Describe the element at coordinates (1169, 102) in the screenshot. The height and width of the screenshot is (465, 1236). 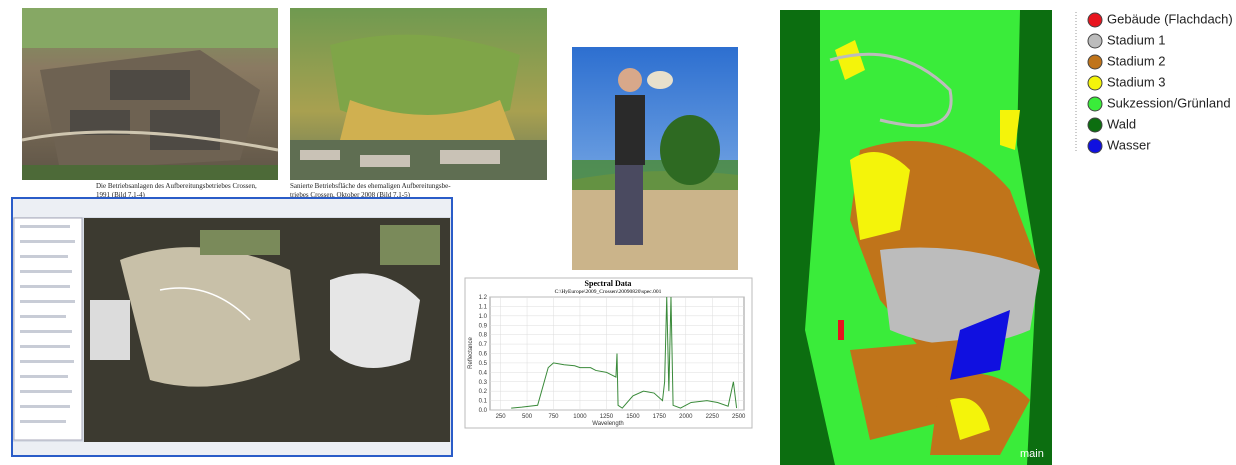
I see `legend-label: Sukzession/Grünland` at that location.